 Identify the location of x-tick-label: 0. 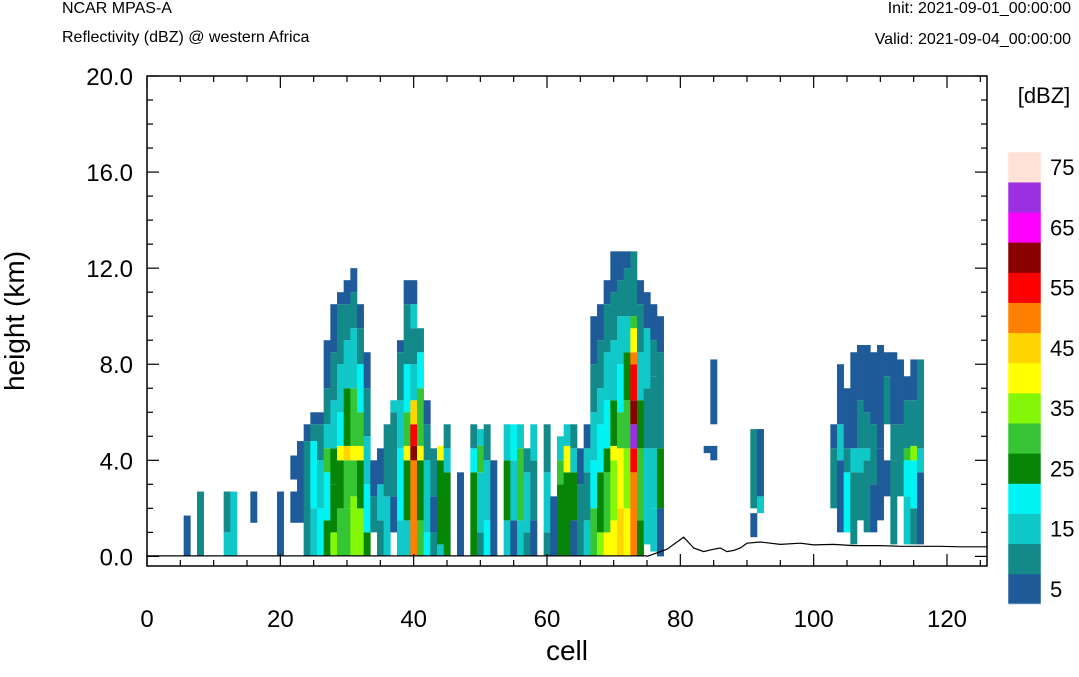
(146, 619).